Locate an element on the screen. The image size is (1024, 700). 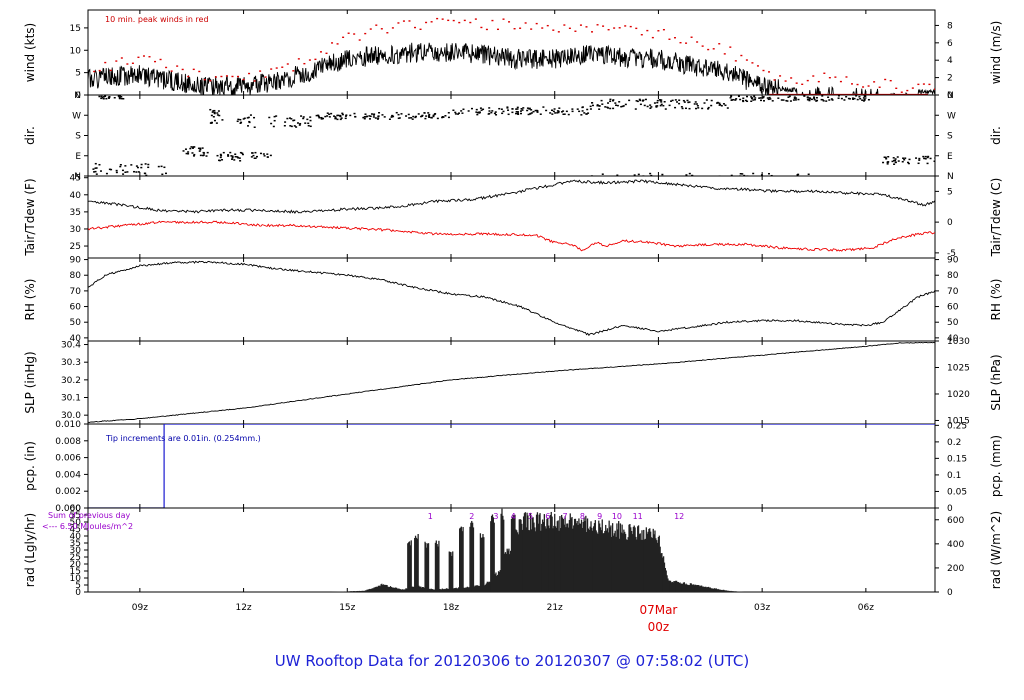
y-tick-label-right: 1025 is located at coordinates (958, 368).